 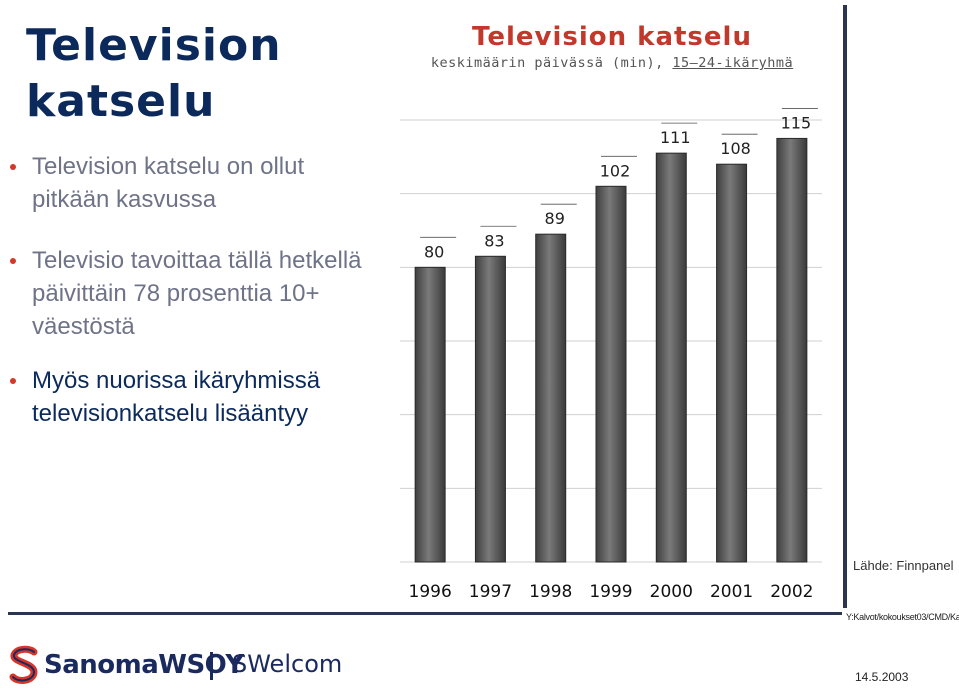 What do you see at coordinates (550, 592) in the screenshot?
I see `x-tick-label: 1998` at bounding box center [550, 592].